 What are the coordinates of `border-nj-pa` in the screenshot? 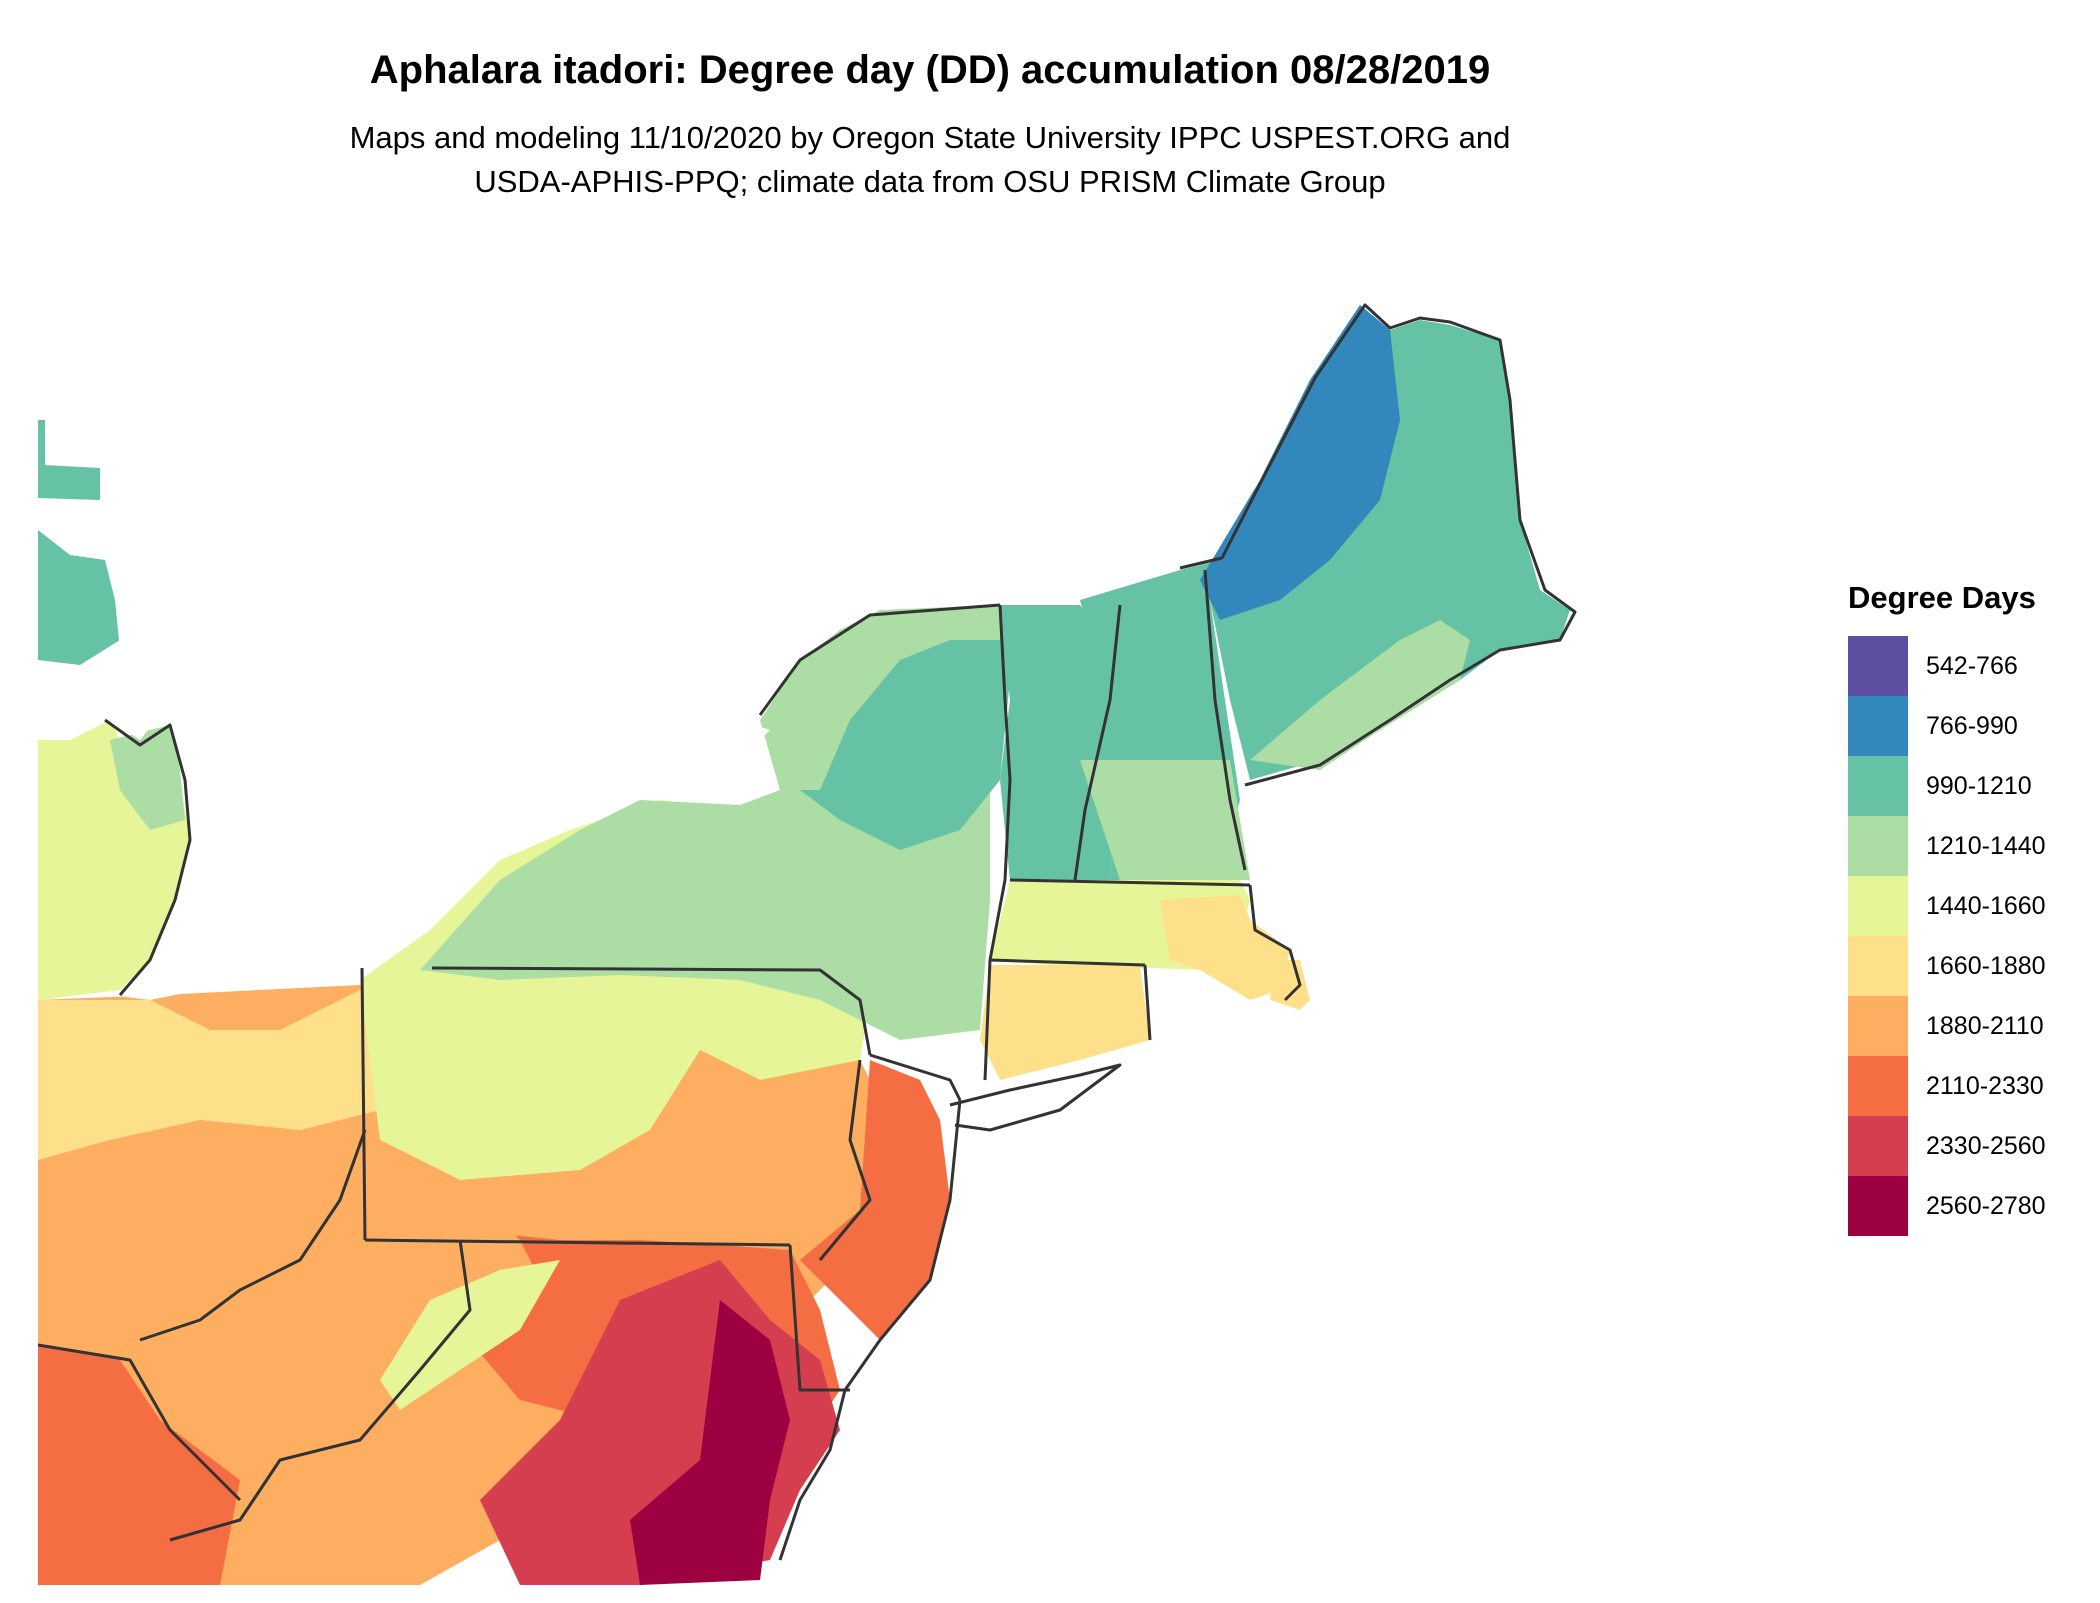 It's located at (845, 1160).